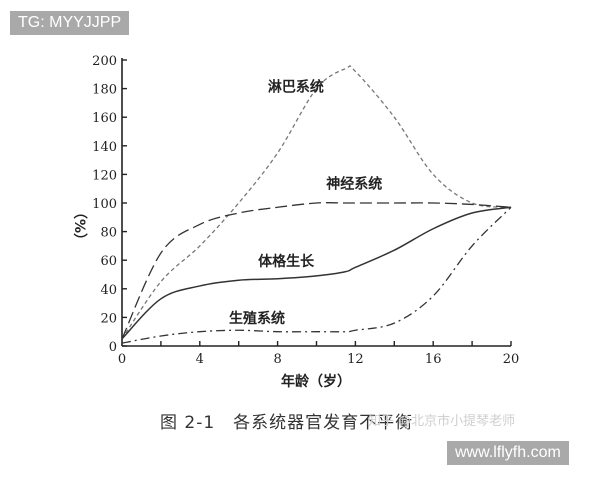  What do you see at coordinates (286, 261) in the screenshot?
I see `curve-label: 体格生长` at bounding box center [286, 261].